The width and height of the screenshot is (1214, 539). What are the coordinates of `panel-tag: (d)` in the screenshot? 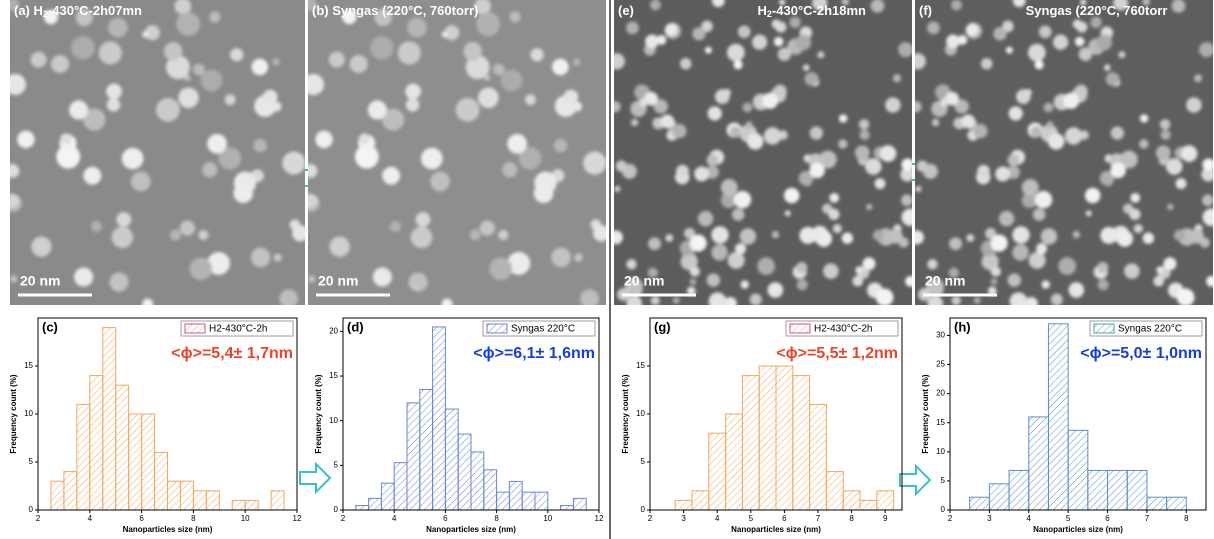 It's located at (355, 326).